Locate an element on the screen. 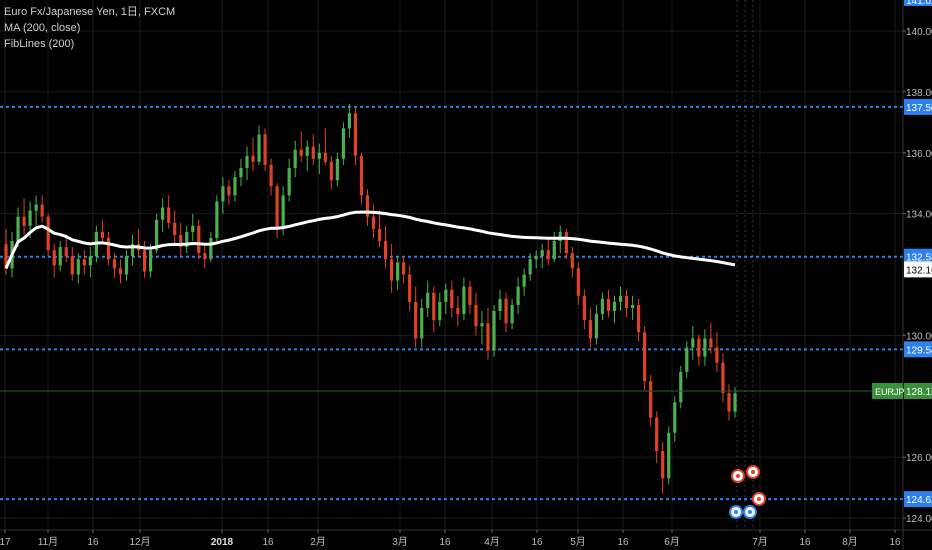 This screenshot has width=932, height=550. legend-title: Euro Fx/Japanese Yen, 1日, FXCM is located at coordinates (90, 12).